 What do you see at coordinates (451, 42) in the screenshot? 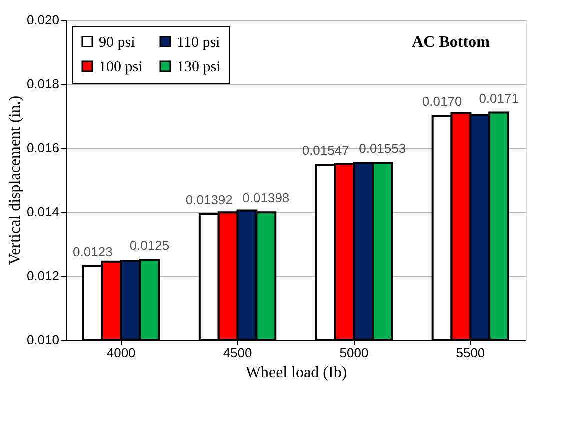
I see `text: AC Bottom` at bounding box center [451, 42].